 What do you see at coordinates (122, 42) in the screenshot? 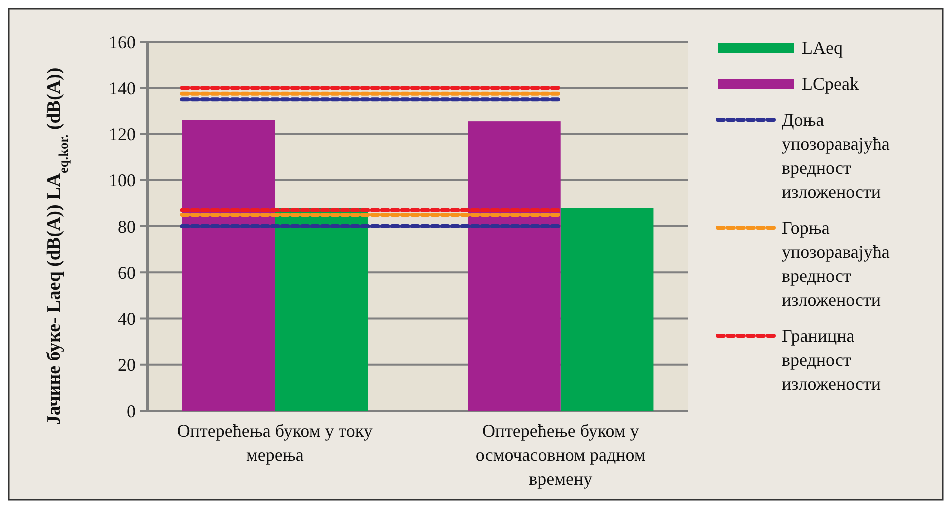
I see `y-tick-label: 160` at bounding box center [122, 42].